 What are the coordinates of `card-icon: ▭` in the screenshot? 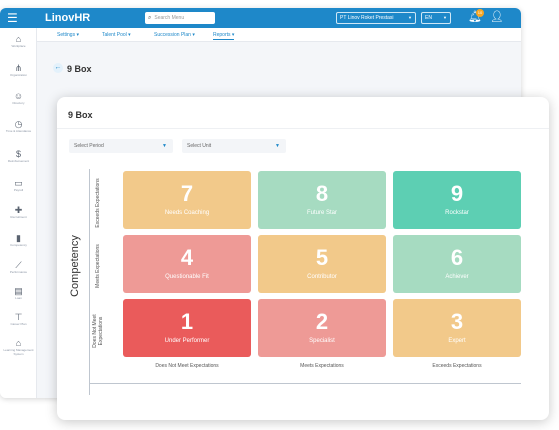 It's located at (18, 183).